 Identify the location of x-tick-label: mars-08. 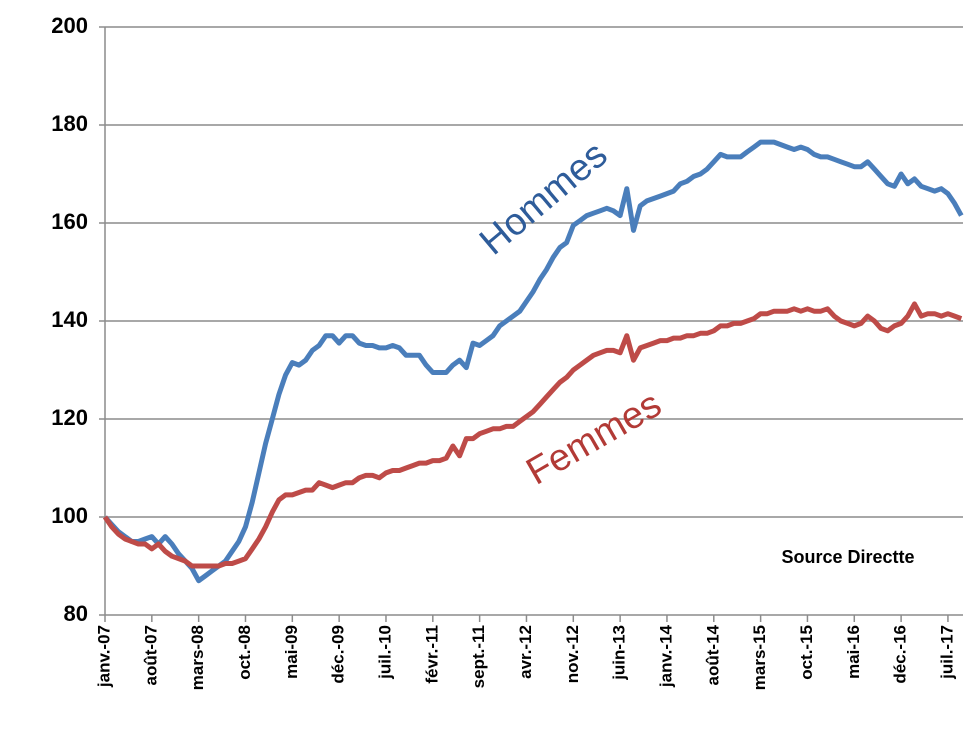
(197, 657).